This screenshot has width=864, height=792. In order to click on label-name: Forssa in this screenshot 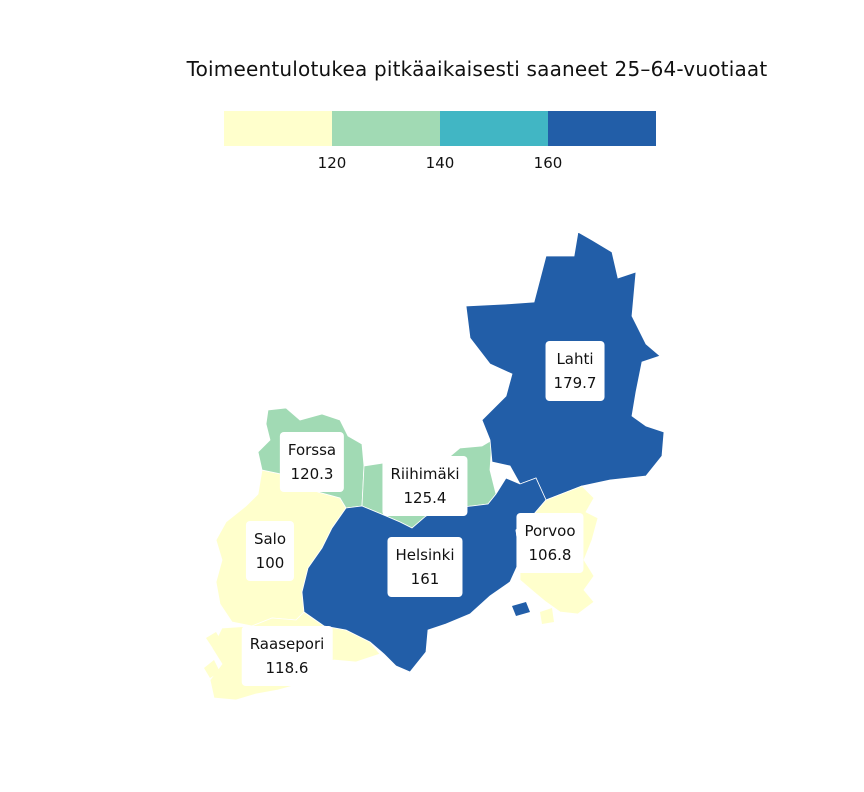, I will do `click(312, 450)`.